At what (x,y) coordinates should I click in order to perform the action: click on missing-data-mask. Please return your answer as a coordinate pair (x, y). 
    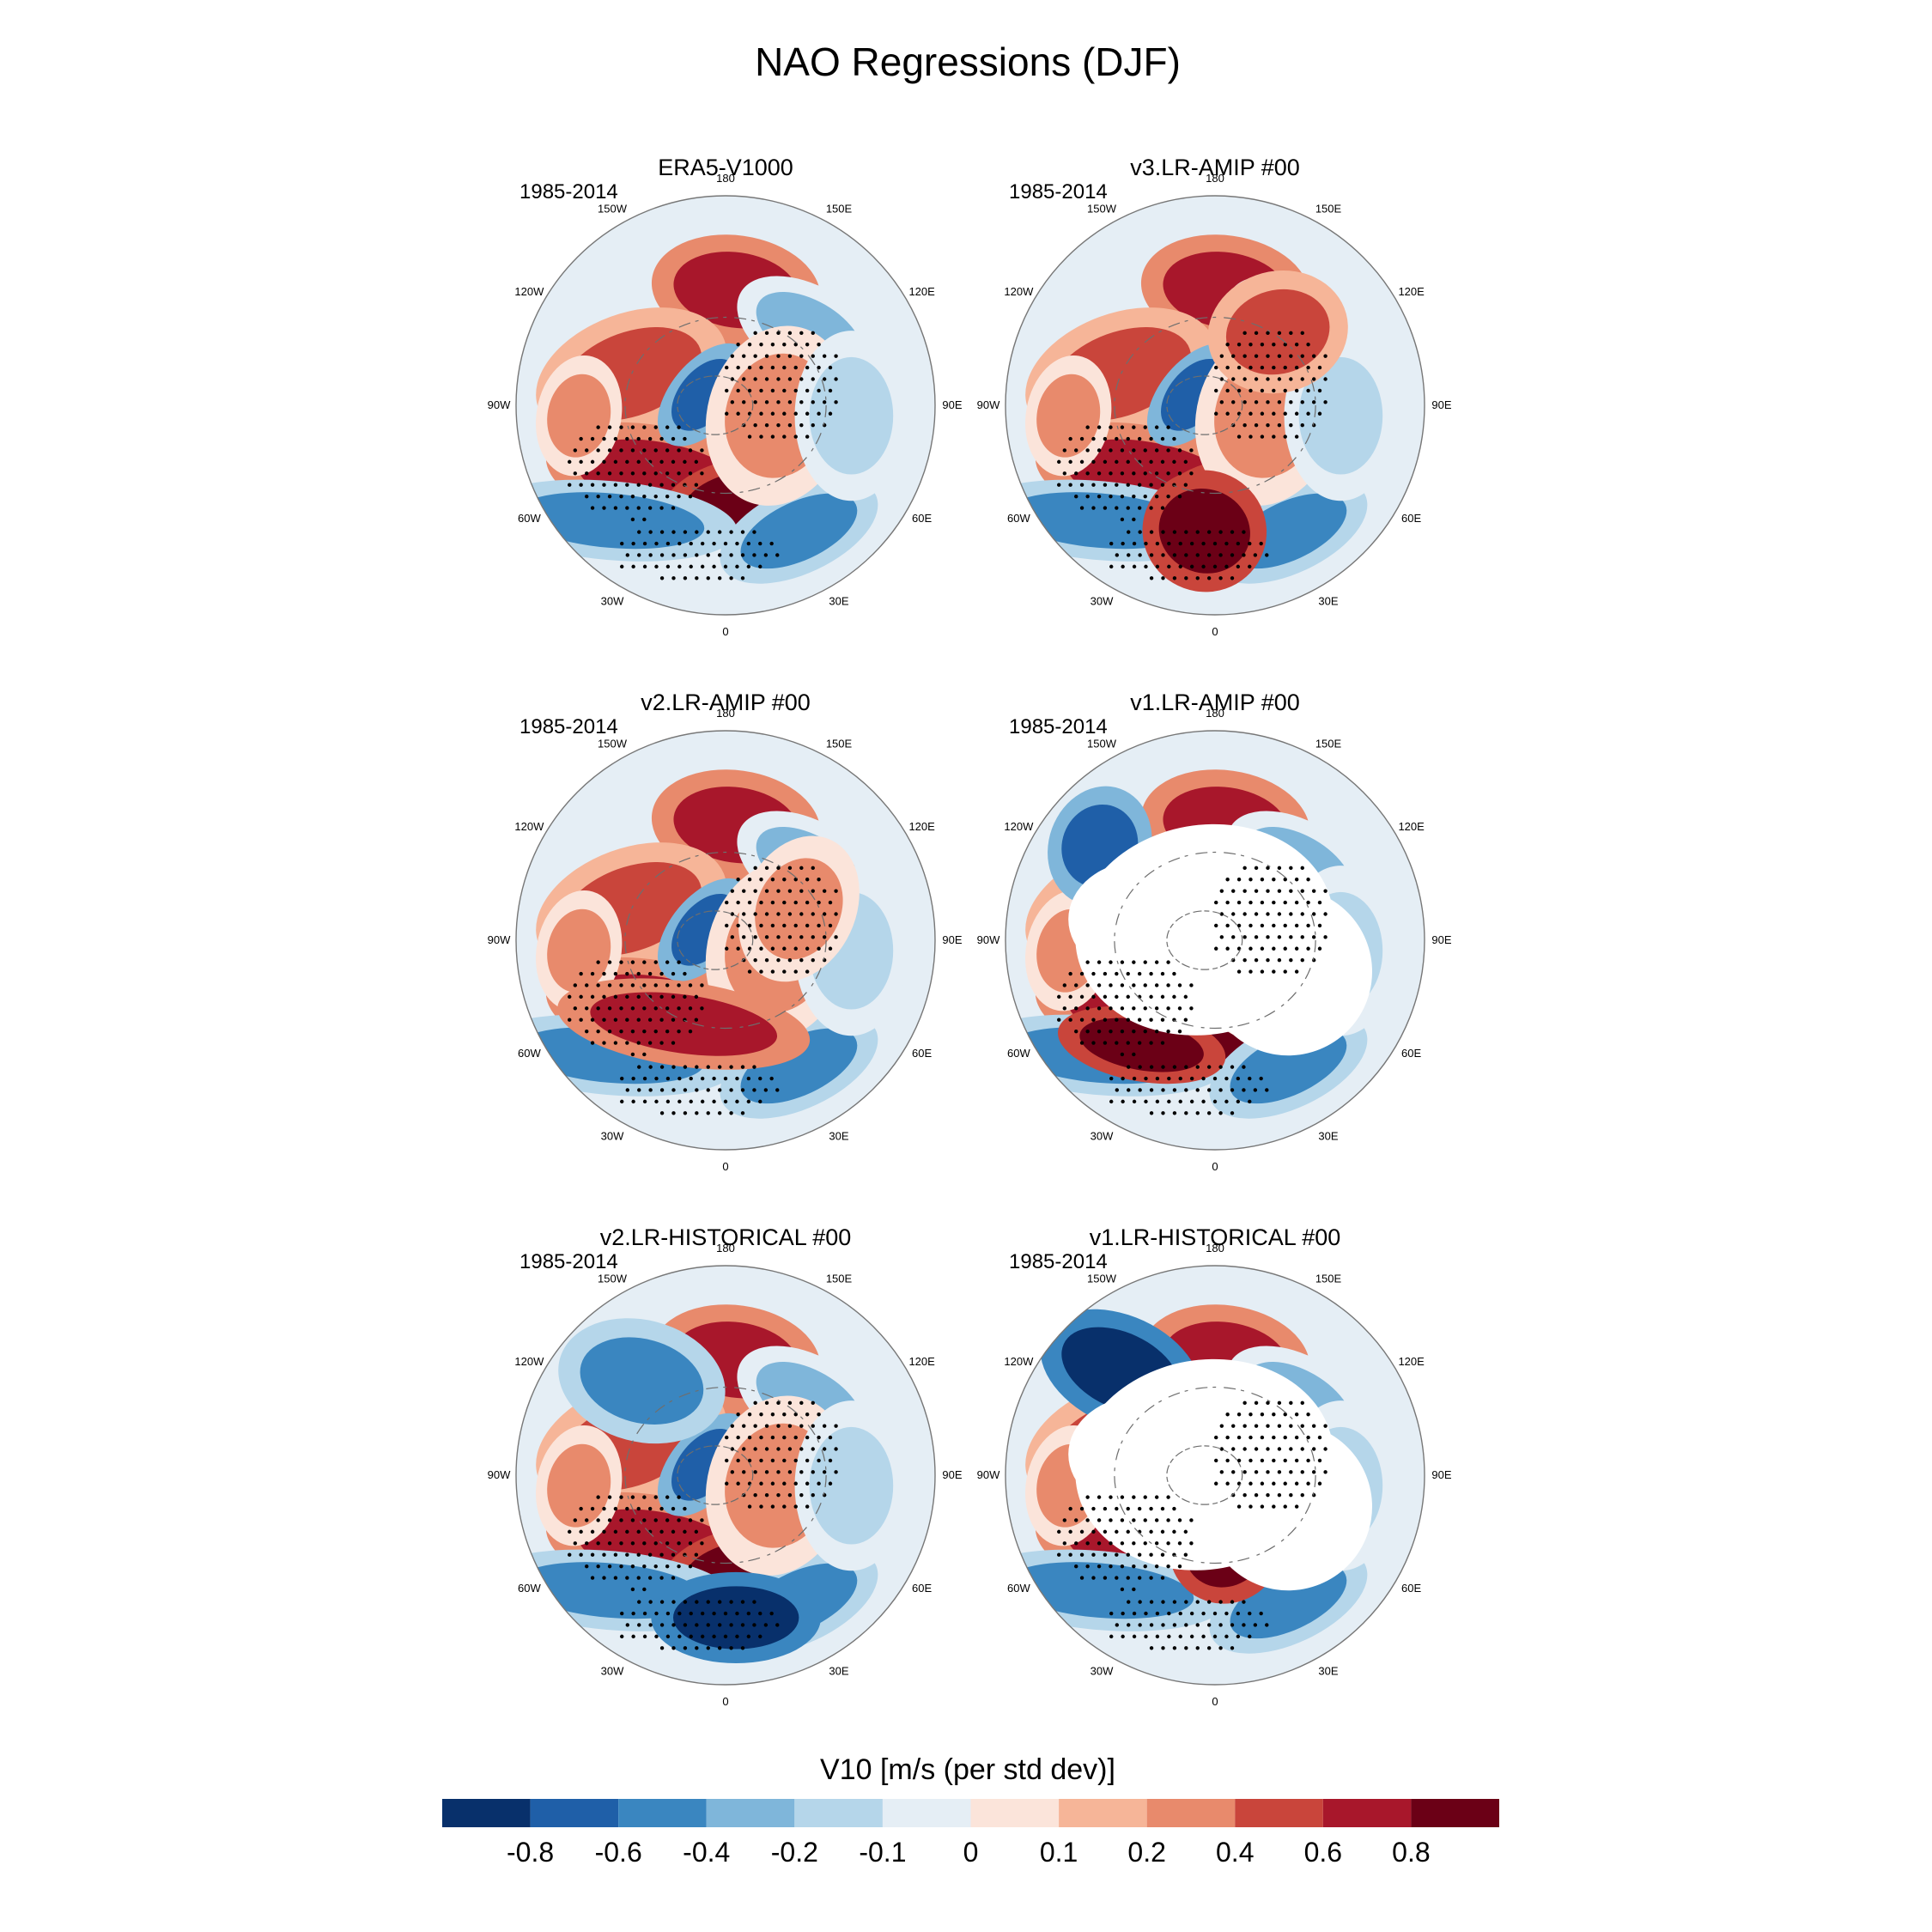
    Looking at the image, I should click on (1141, 919).